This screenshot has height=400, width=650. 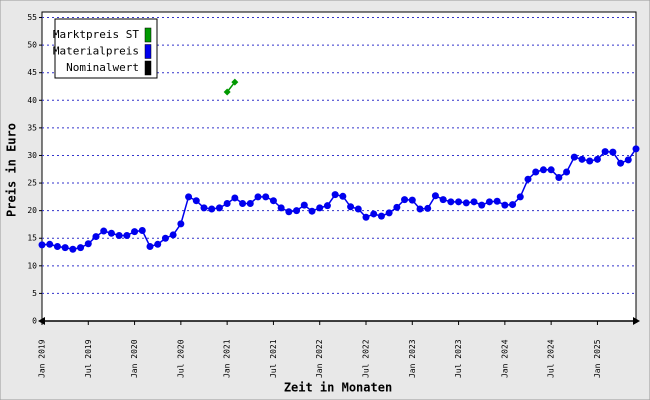 What do you see at coordinates (32, 100) in the screenshot?
I see `y-tick-label: 40` at bounding box center [32, 100].